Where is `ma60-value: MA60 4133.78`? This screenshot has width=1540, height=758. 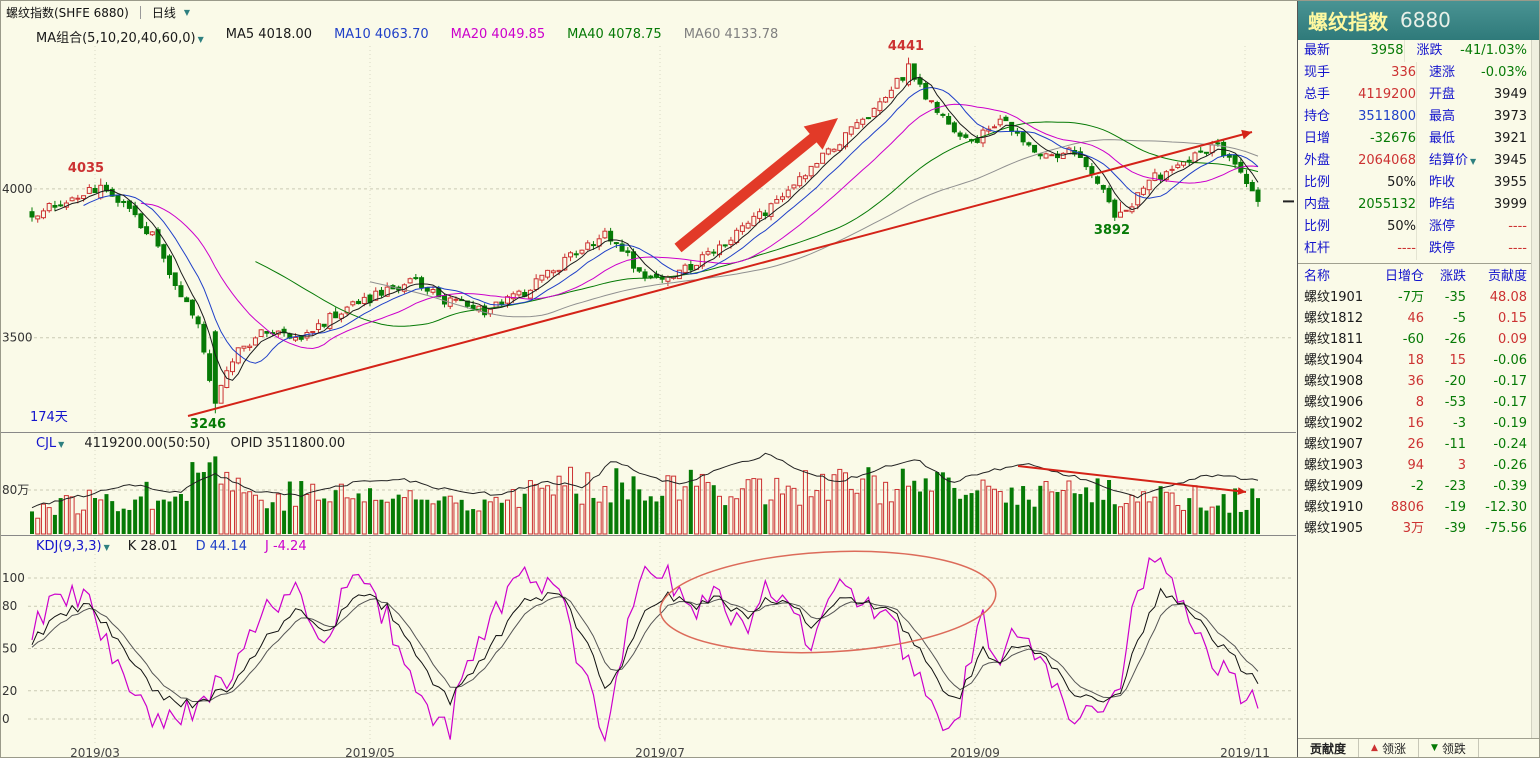
ma60-value: MA60 4133.78 is located at coordinates (731, 34).